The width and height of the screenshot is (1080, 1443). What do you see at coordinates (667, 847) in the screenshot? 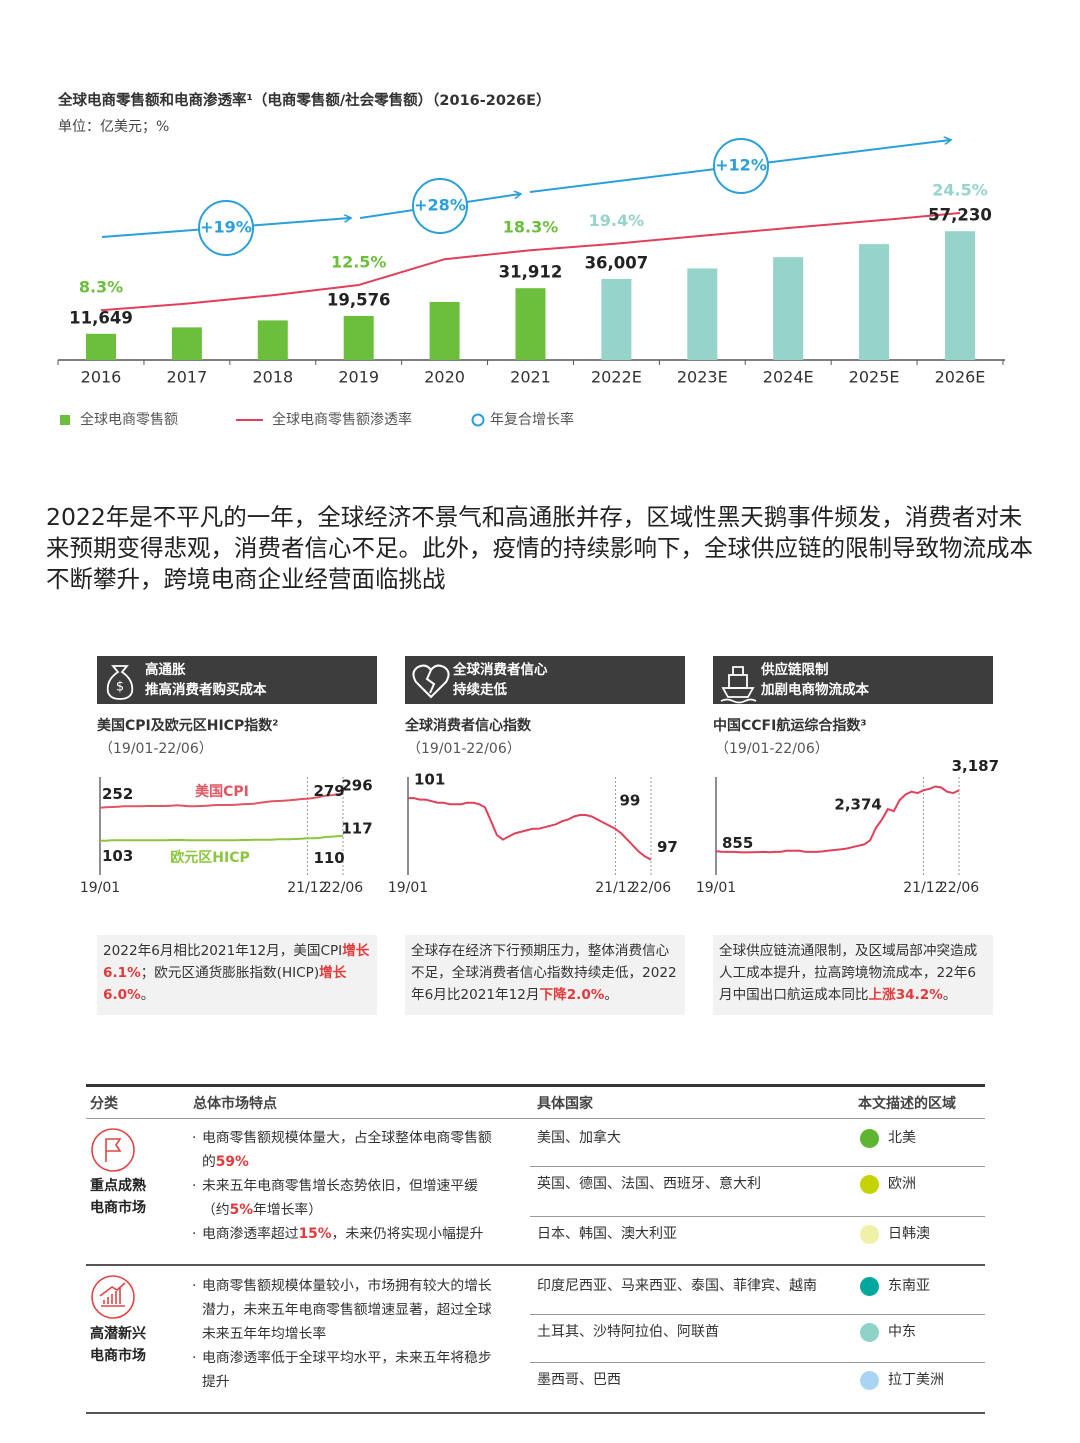
I see `value-label: 97` at bounding box center [667, 847].